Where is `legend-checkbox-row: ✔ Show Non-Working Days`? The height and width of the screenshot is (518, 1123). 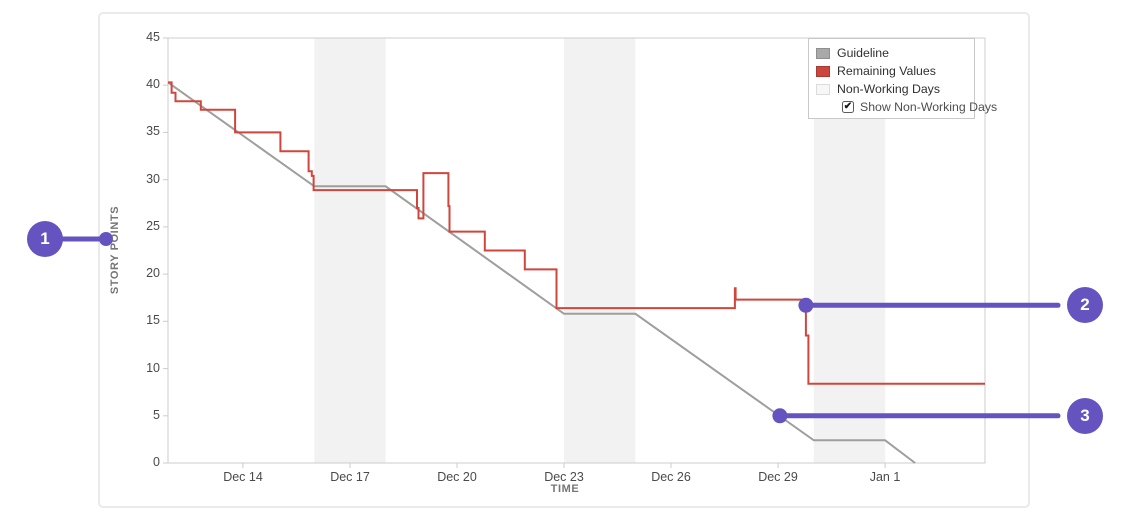 legend-checkbox-row: ✔ Show Non-Working Days is located at coordinates (919, 106).